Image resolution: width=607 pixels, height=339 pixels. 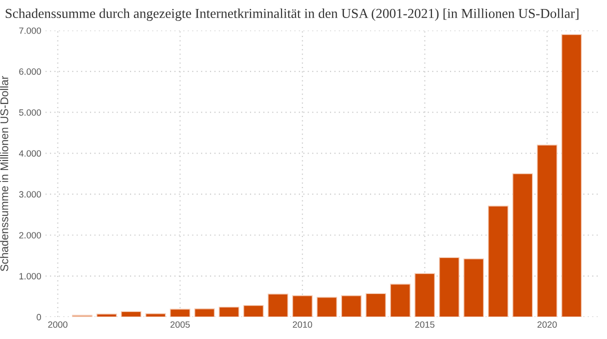 What do you see at coordinates (30, 30) in the screenshot?
I see `y-tick-label: 7.000` at bounding box center [30, 30].